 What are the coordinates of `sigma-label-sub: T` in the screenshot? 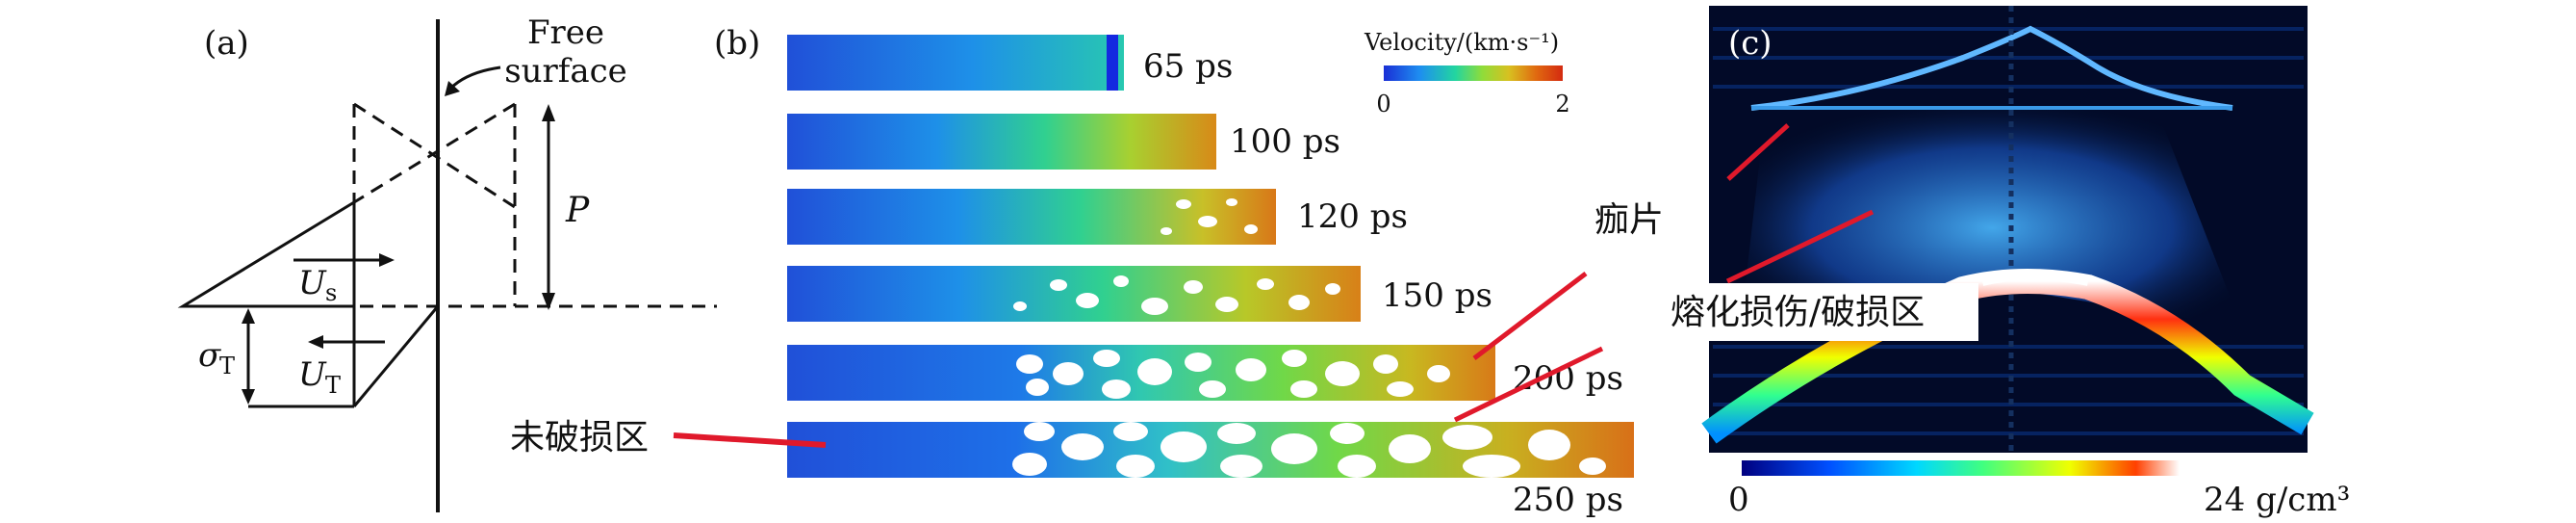 It's located at (227, 366).